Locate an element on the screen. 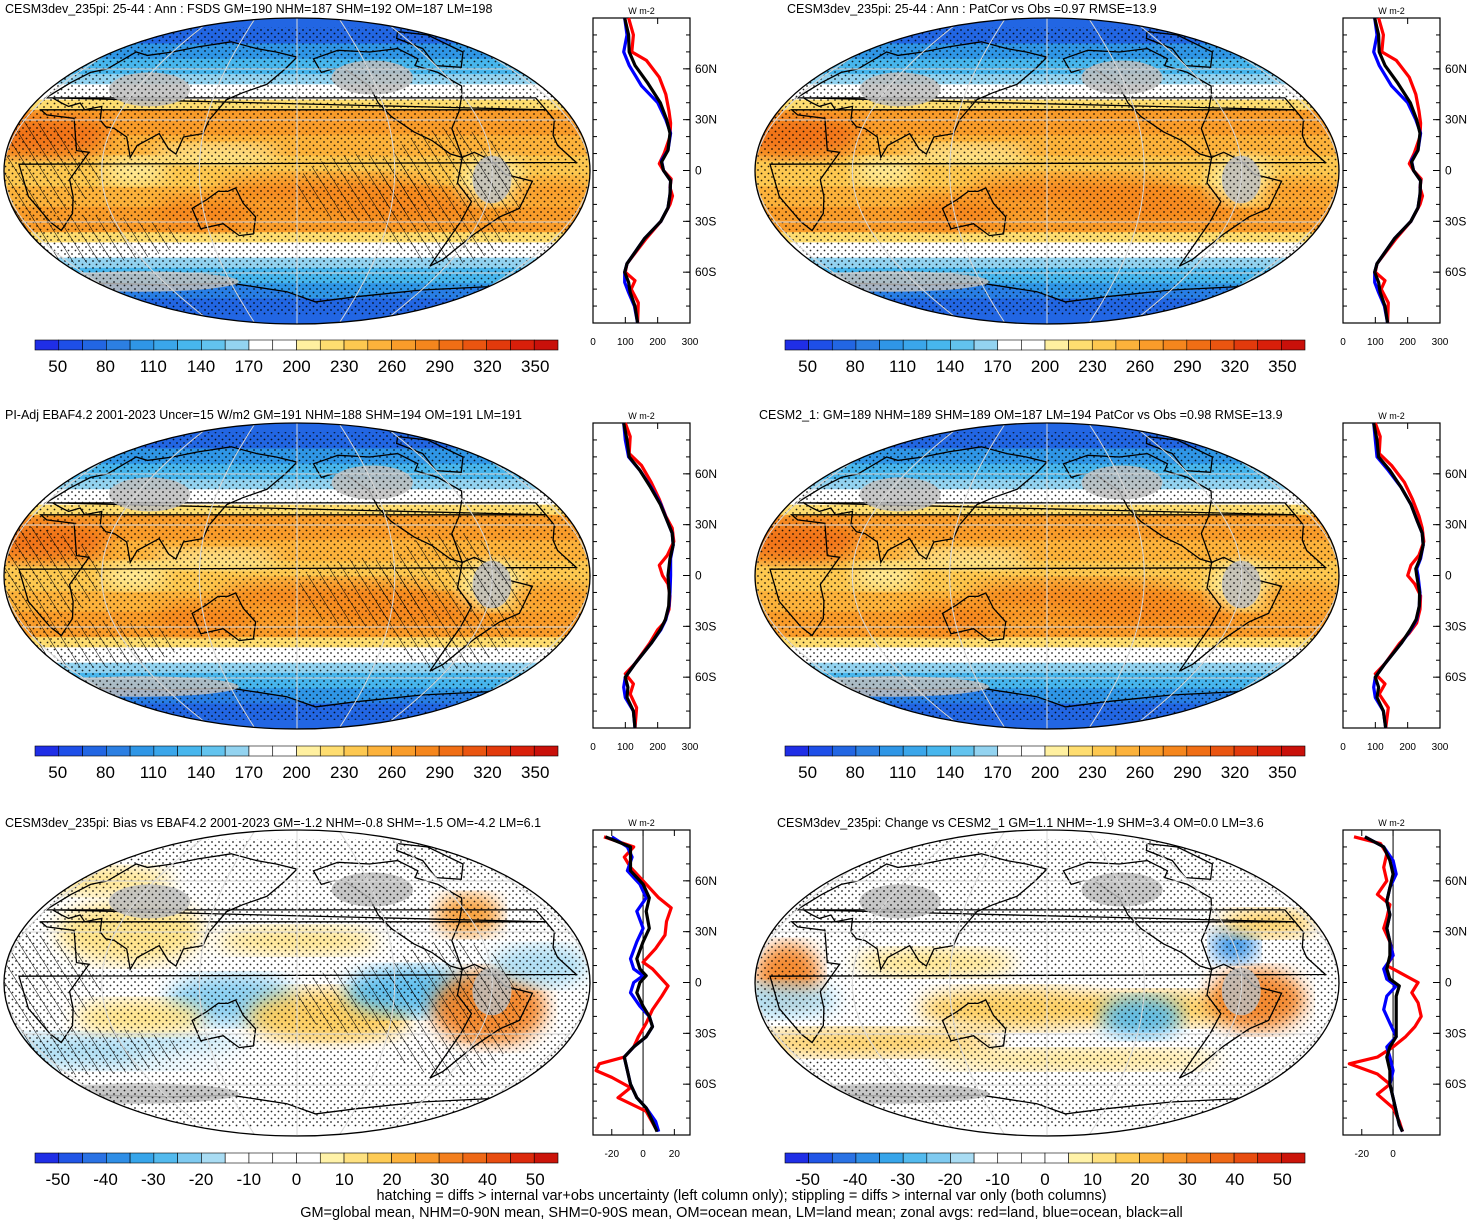 This screenshot has height=1226, width=1483. colorbar-tick-label: 140 is located at coordinates (201, 772).